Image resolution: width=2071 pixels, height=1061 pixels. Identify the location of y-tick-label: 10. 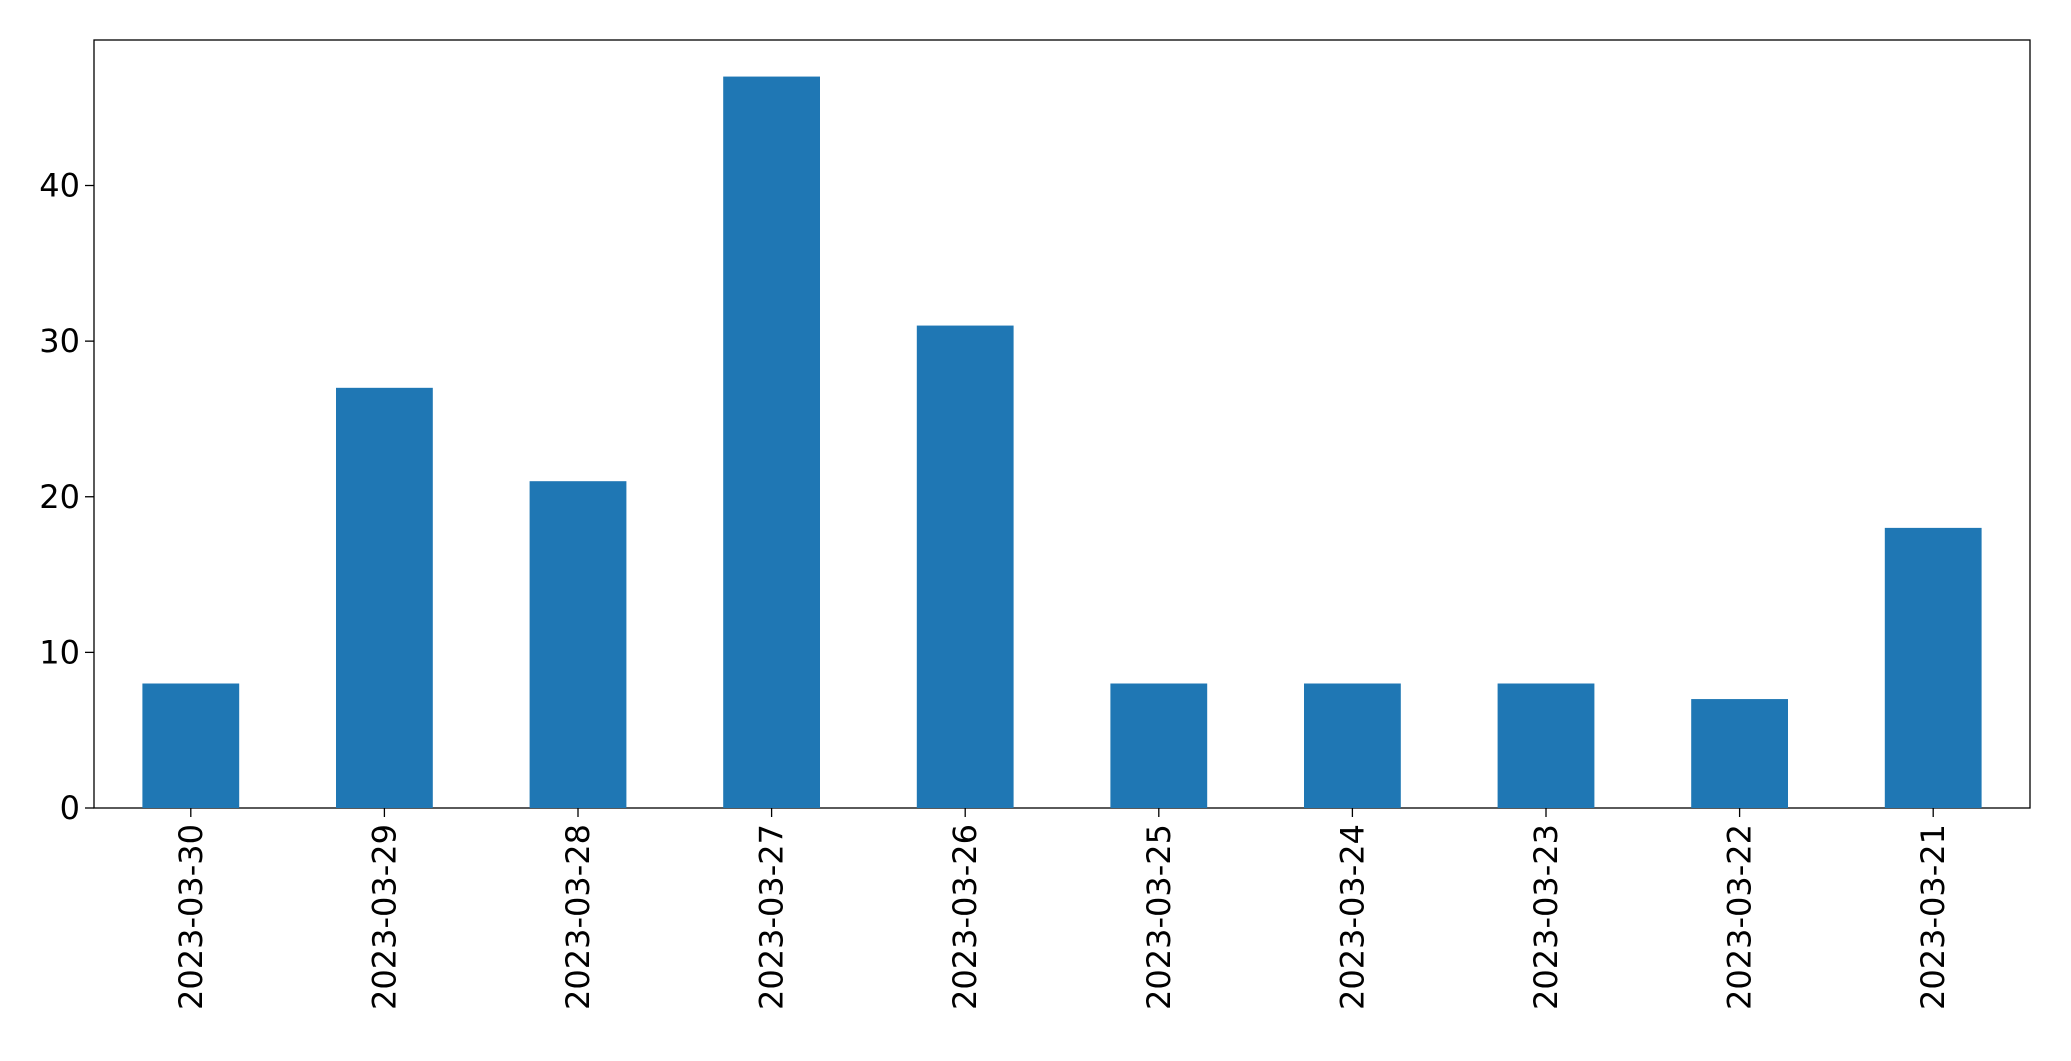
(59, 652).